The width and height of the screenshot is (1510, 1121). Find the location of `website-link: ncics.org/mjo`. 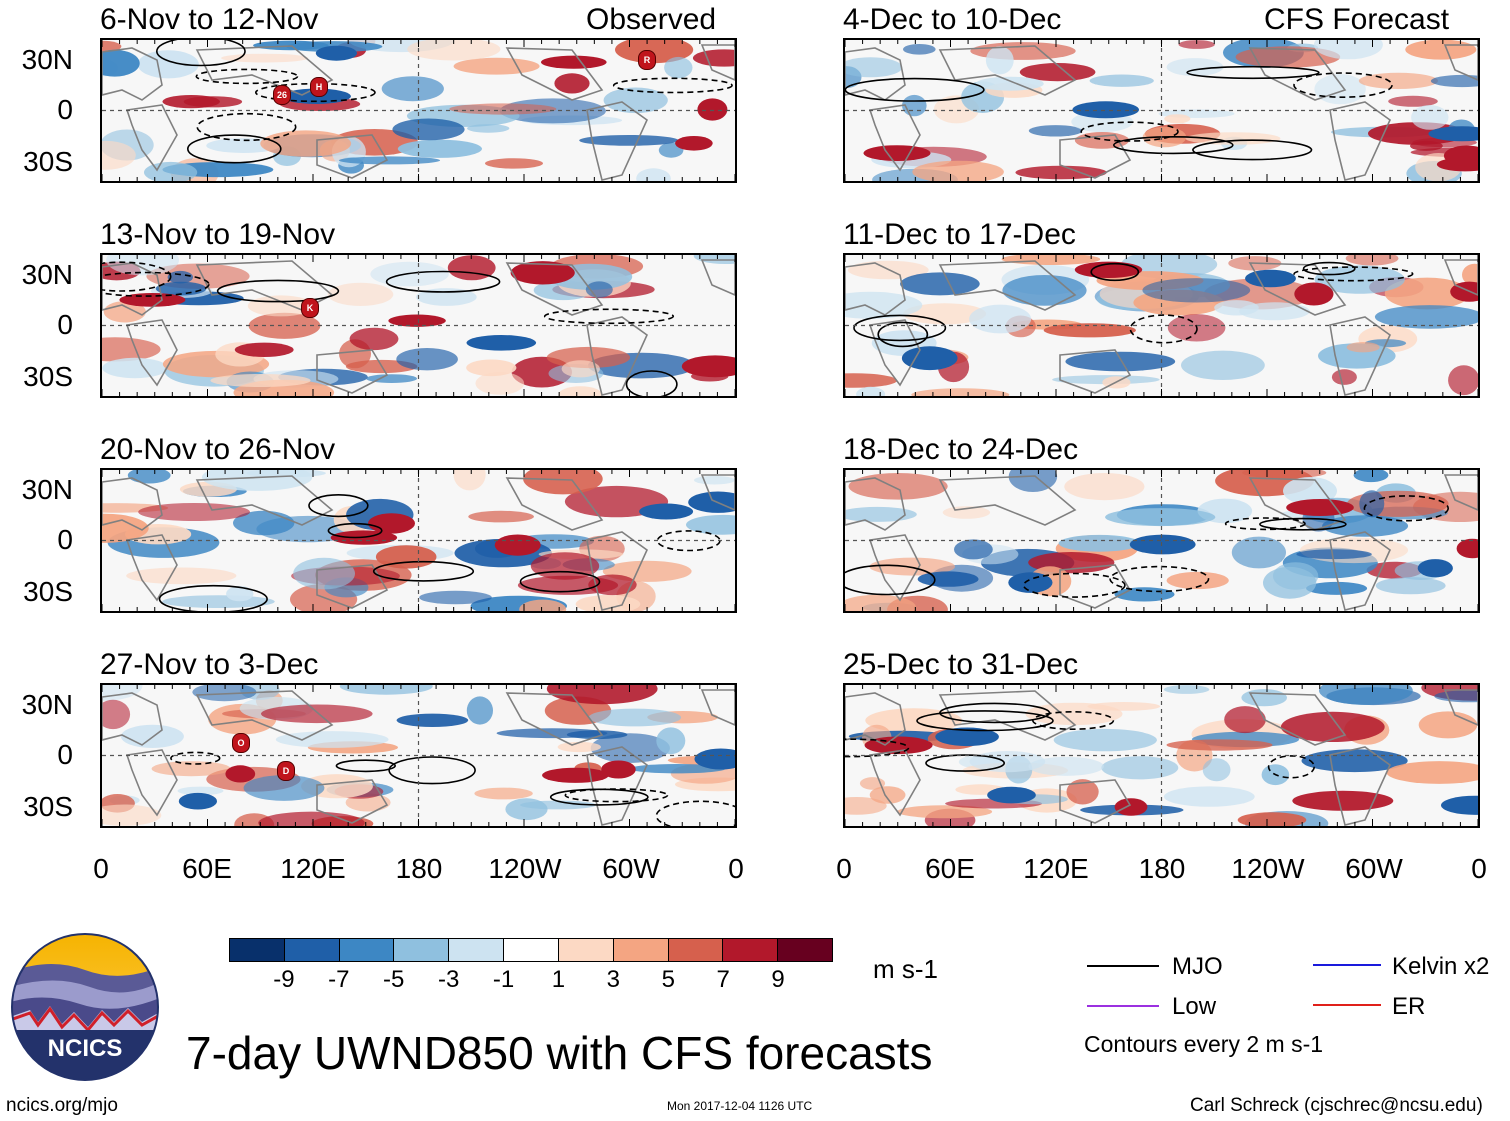

website-link: ncics.org/mjo is located at coordinates (62, 1105).